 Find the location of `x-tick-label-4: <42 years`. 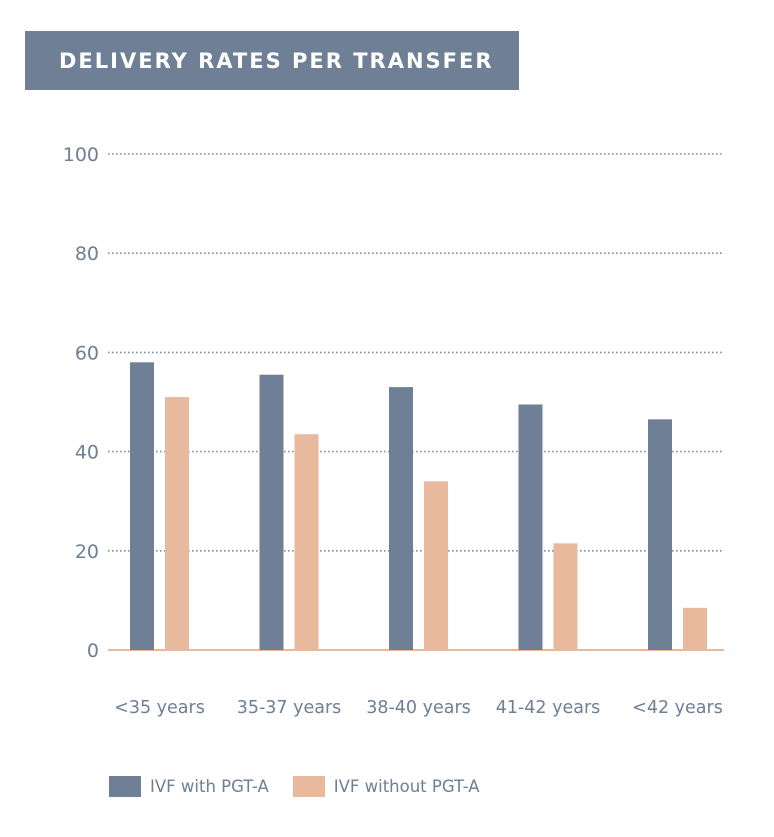

x-tick-label-4: <42 years is located at coordinates (677, 708).